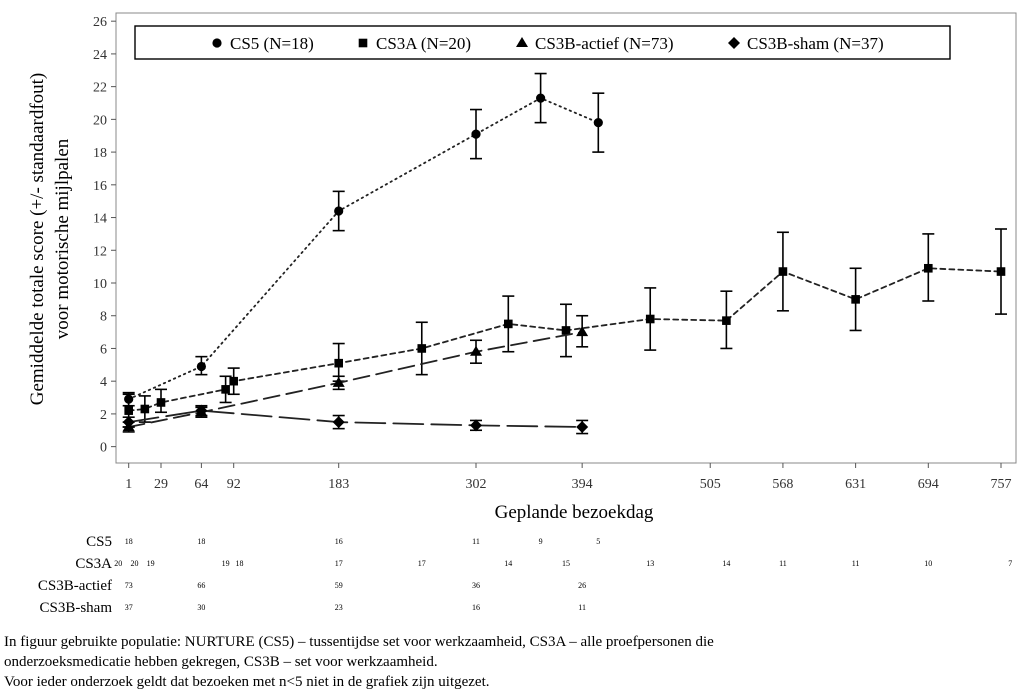 This screenshot has height=700, width=1020. What do you see at coordinates (128, 484) in the screenshot?
I see `x-tick-label: 1` at bounding box center [128, 484].